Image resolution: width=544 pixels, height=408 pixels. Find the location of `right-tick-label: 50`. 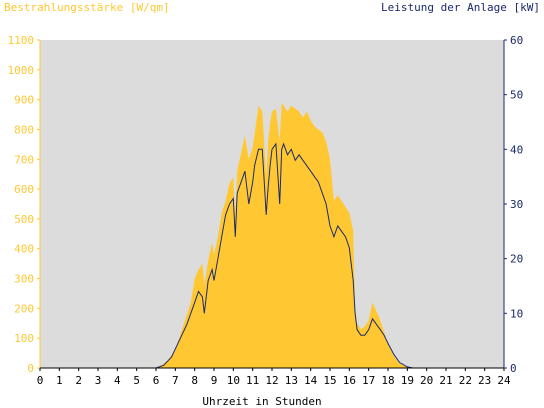

right-tick-label: 50 is located at coordinates (516, 95).